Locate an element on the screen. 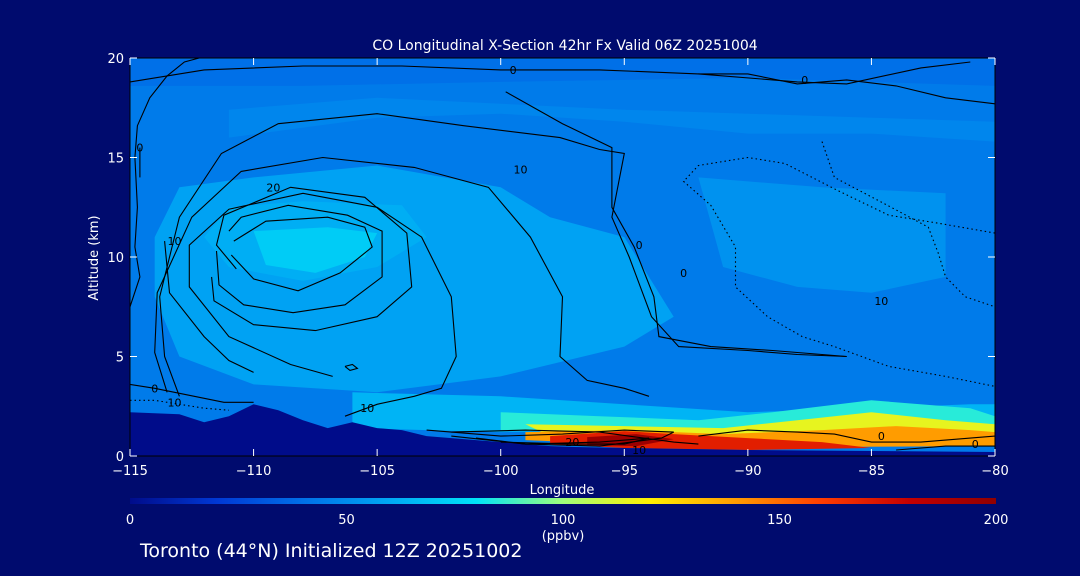 The height and width of the screenshot is (576, 1080). terrain is located at coordinates (562, 430).